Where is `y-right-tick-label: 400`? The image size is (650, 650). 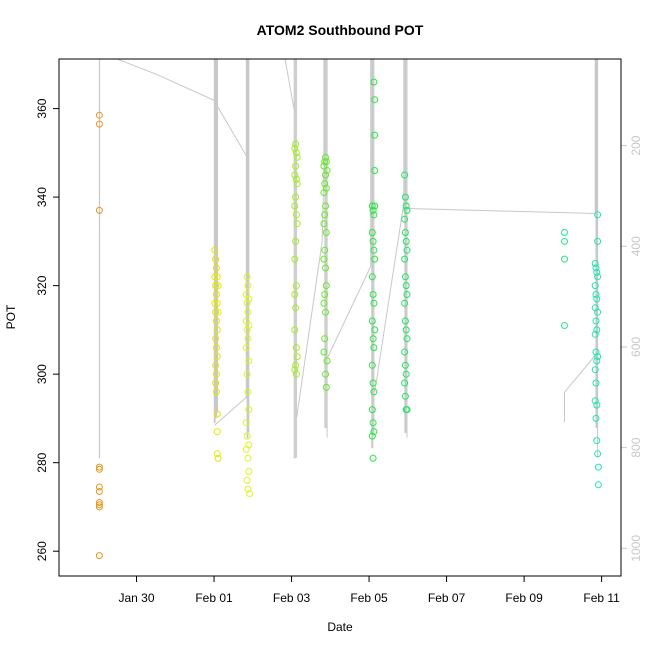
y-right-tick-label: 400 is located at coordinates (636, 246).